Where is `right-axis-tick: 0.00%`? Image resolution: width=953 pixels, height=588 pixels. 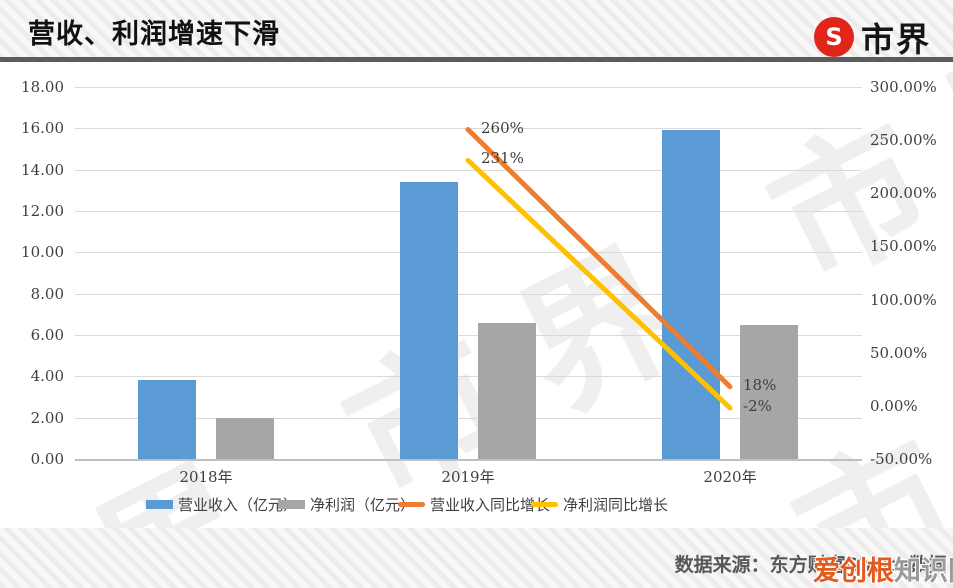
right-axis-tick: 0.00% is located at coordinates (894, 405).